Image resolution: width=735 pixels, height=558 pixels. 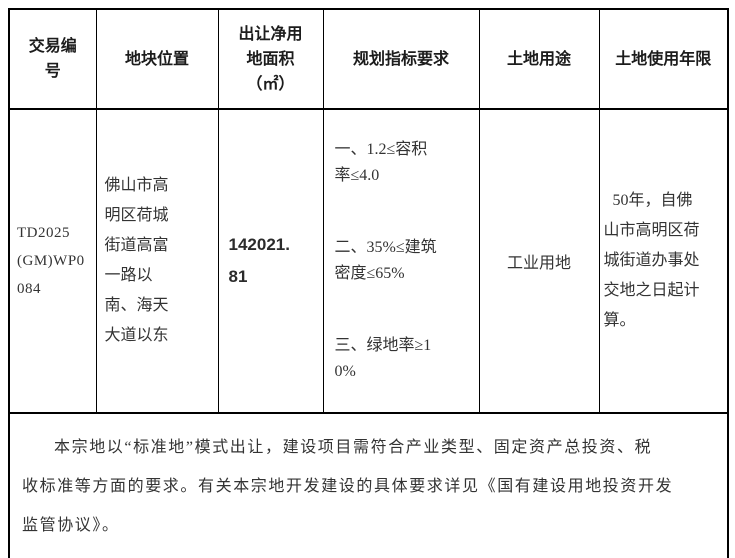 What do you see at coordinates (539, 261) in the screenshot?
I see `cell-land-use: 工业用地` at bounding box center [539, 261].